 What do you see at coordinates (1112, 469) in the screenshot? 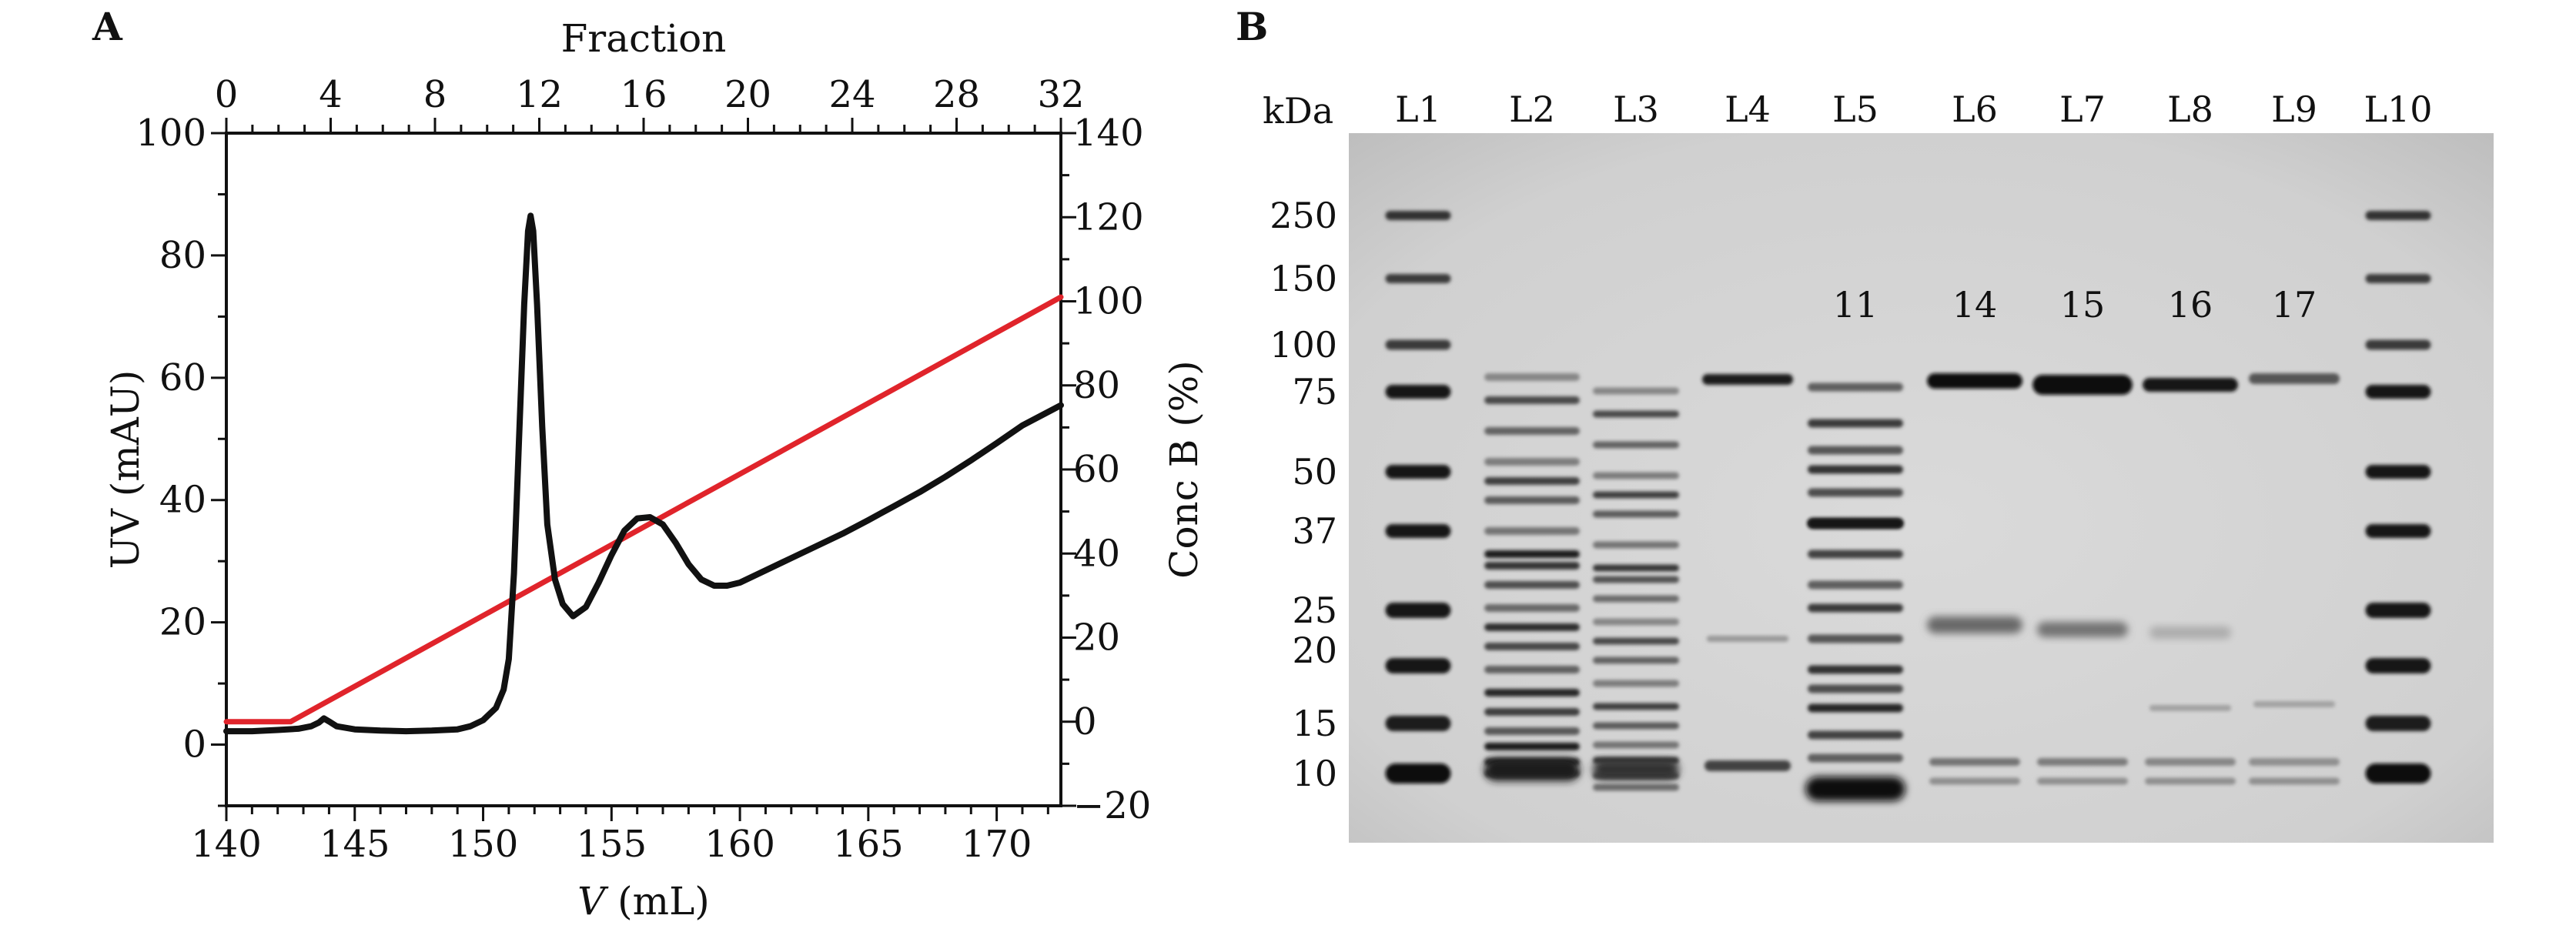
I see `y2-tick-labels: −20 0 20 40 60 80 100 120 140` at bounding box center [1112, 469].